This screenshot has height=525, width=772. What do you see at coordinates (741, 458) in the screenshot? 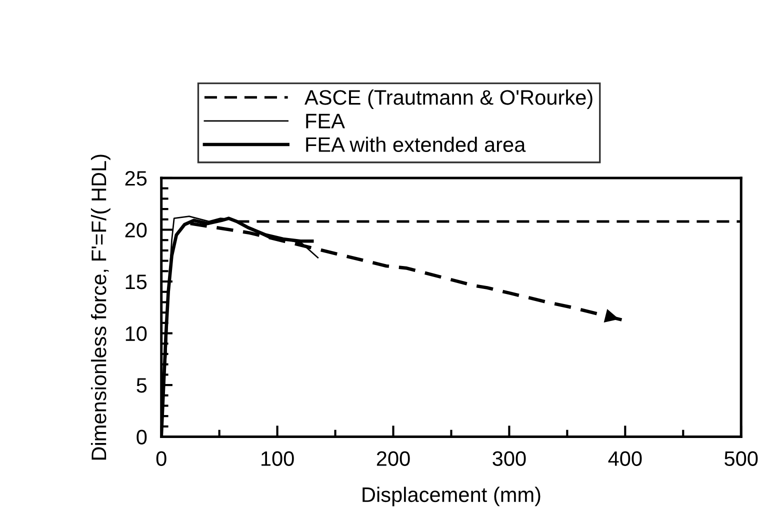
I see `x-tick-label: 500` at bounding box center [741, 458].